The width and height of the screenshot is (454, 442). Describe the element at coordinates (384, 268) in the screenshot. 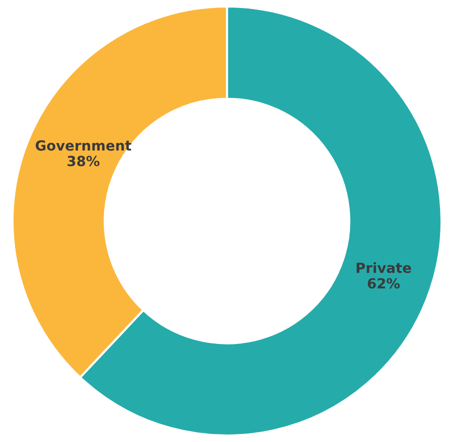

I see `slice-label: Private` at that location.